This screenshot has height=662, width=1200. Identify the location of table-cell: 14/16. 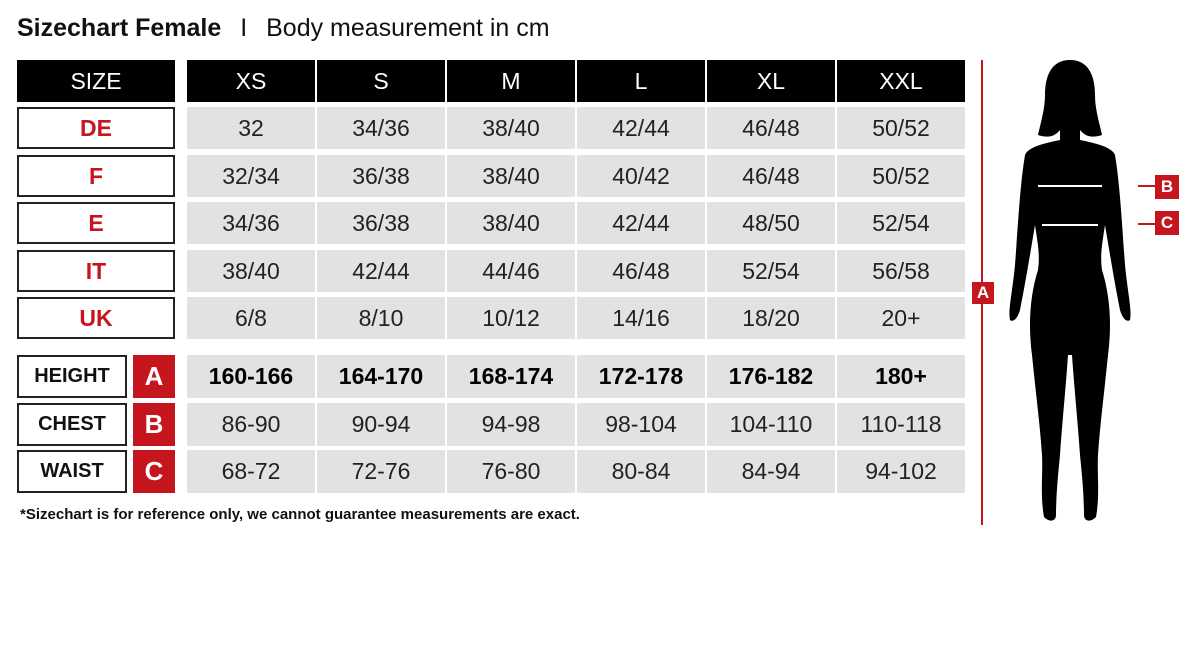
(641, 318).